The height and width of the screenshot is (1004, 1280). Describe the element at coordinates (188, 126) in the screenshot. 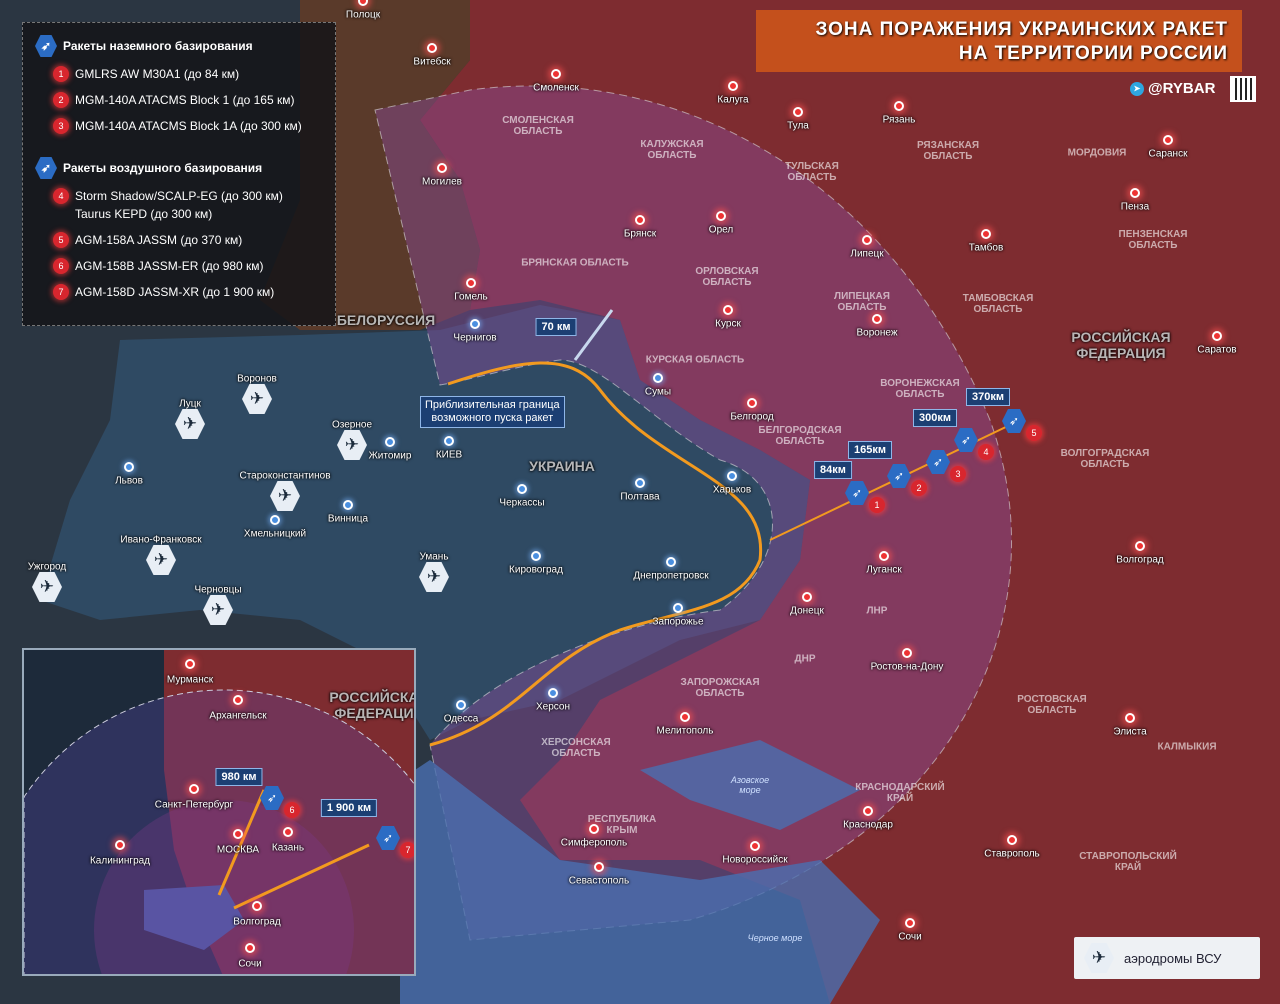

I see `legend-label: MGM-140A ATACMS Block 1A (до 300 км)` at that location.